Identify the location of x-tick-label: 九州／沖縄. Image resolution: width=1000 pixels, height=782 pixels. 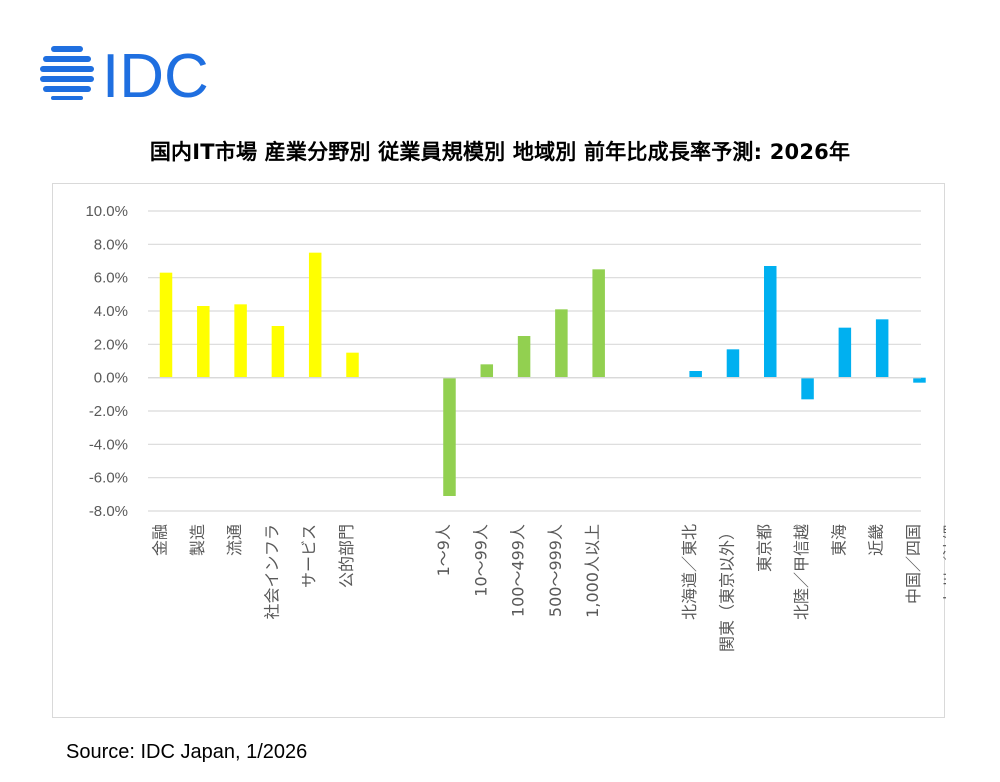
(943, 564).